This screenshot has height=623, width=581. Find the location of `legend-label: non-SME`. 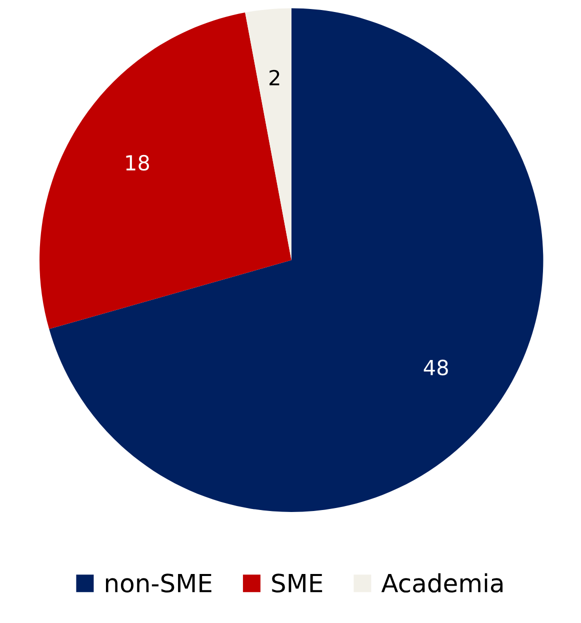

legend-label: non-SME is located at coordinates (159, 583).